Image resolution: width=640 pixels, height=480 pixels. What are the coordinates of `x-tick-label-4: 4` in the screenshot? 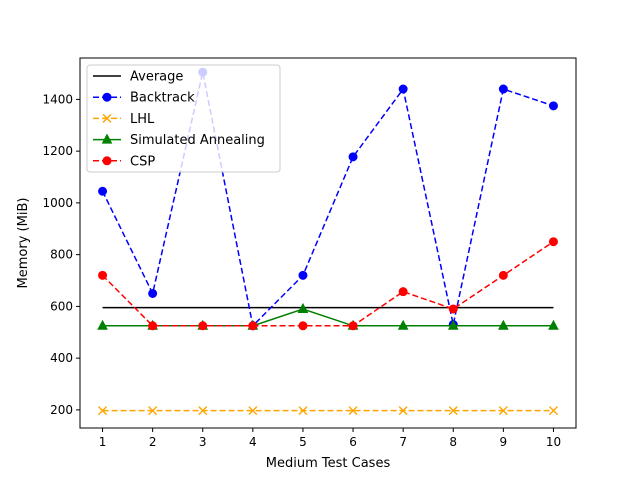 It's located at (253, 442).